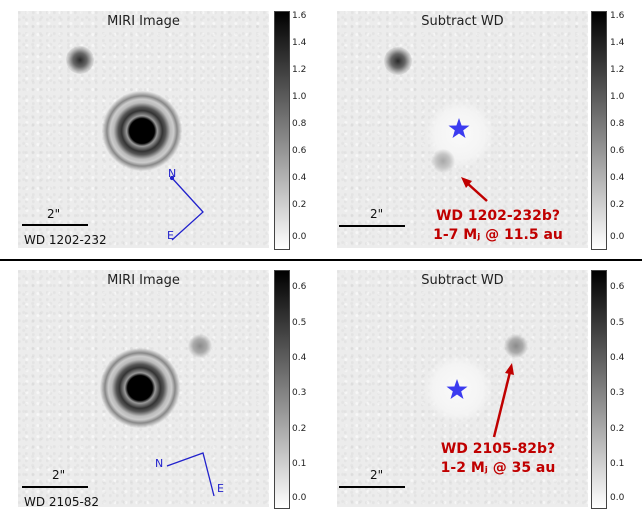 The height and width of the screenshot is (526, 642). Describe the element at coordinates (498, 449) in the screenshot. I see `candidate-name: WD 2105-82b?` at that location.